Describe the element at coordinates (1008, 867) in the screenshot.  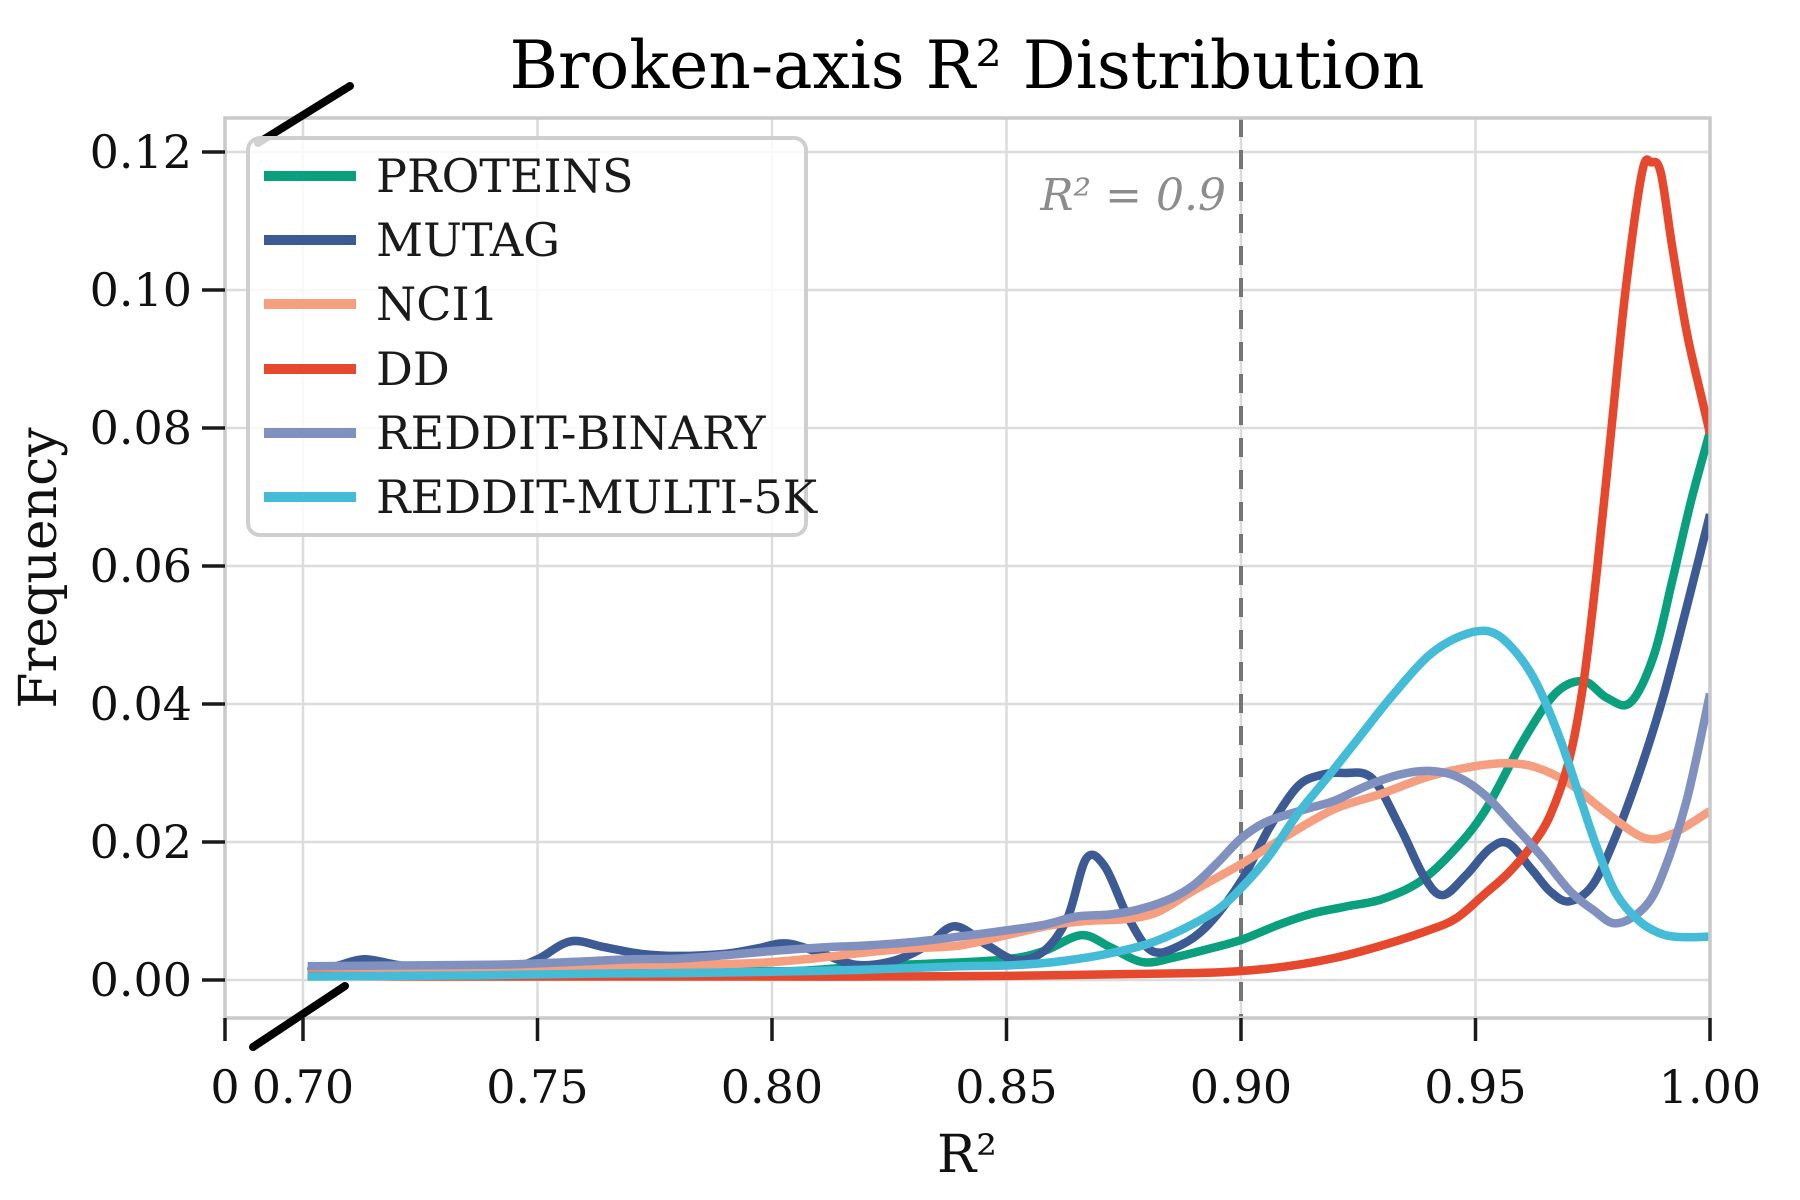
I see `series-line-nci1` at that location.